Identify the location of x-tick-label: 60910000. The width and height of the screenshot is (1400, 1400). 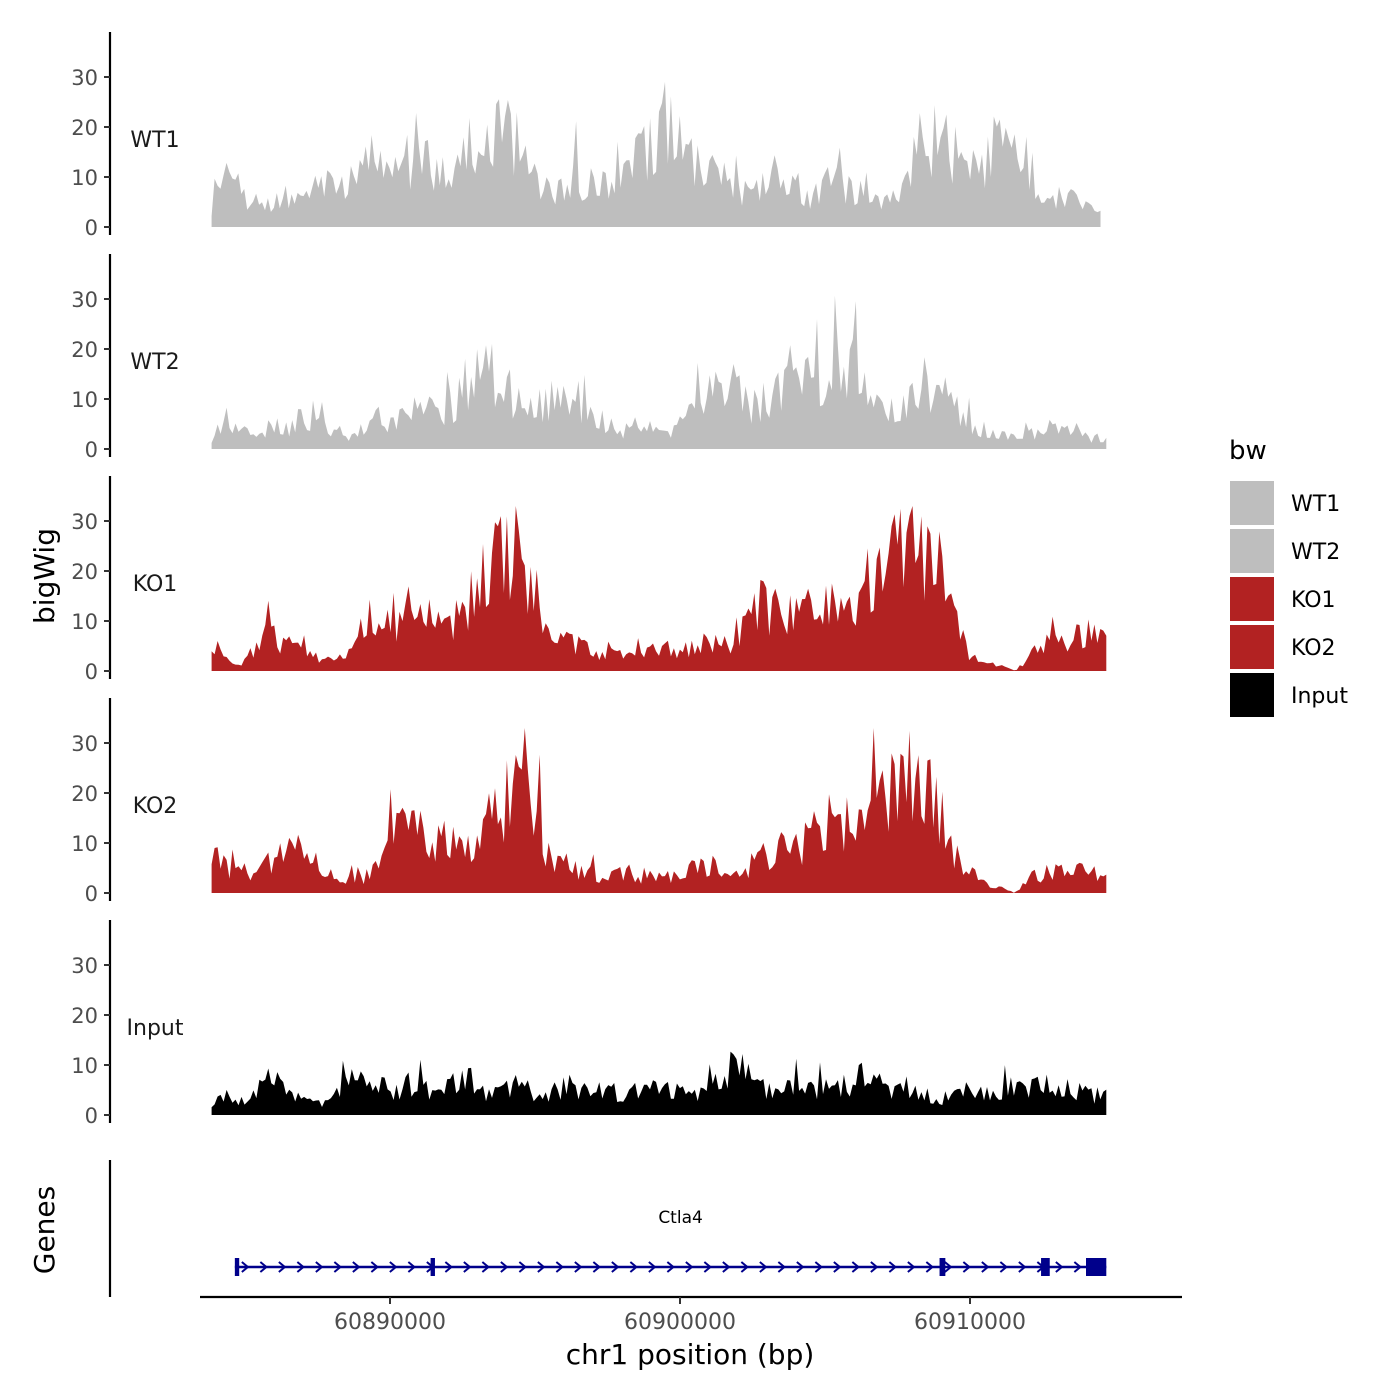
(970, 1322).